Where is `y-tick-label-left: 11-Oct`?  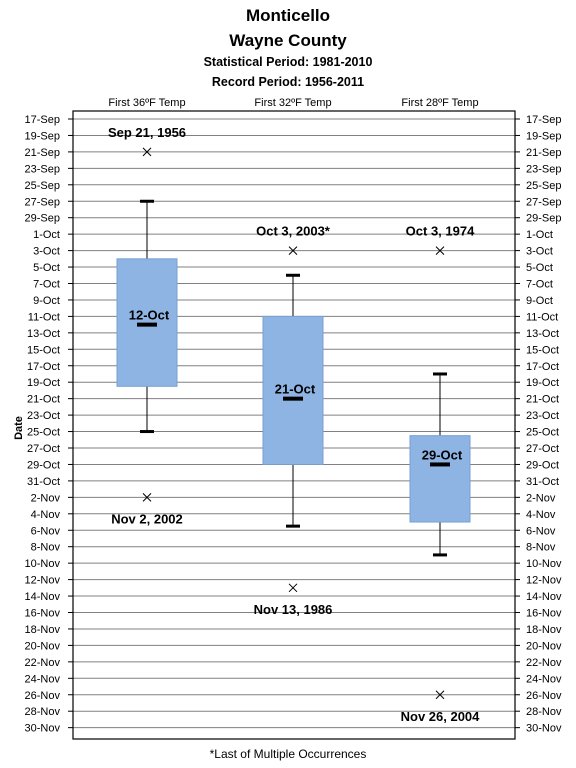
y-tick-label-left: 11-Oct is located at coordinates (44, 317).